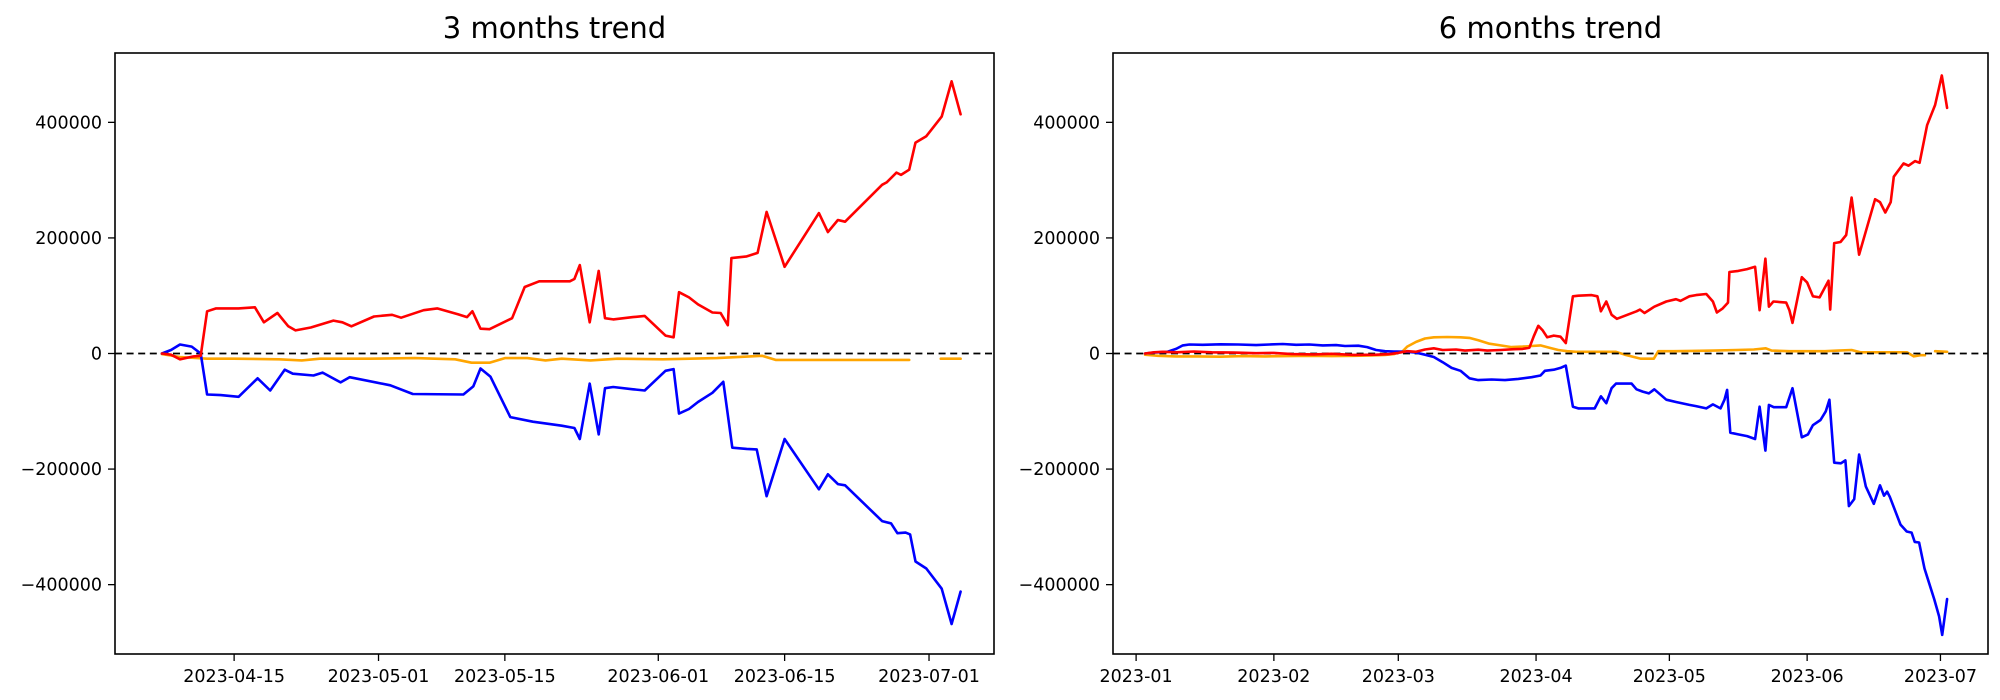 The image size is (2000, 700). Describe the element at coordinates (1273, 677) in the screenshot. I see `x-tick-label: 2023-02` at that location.